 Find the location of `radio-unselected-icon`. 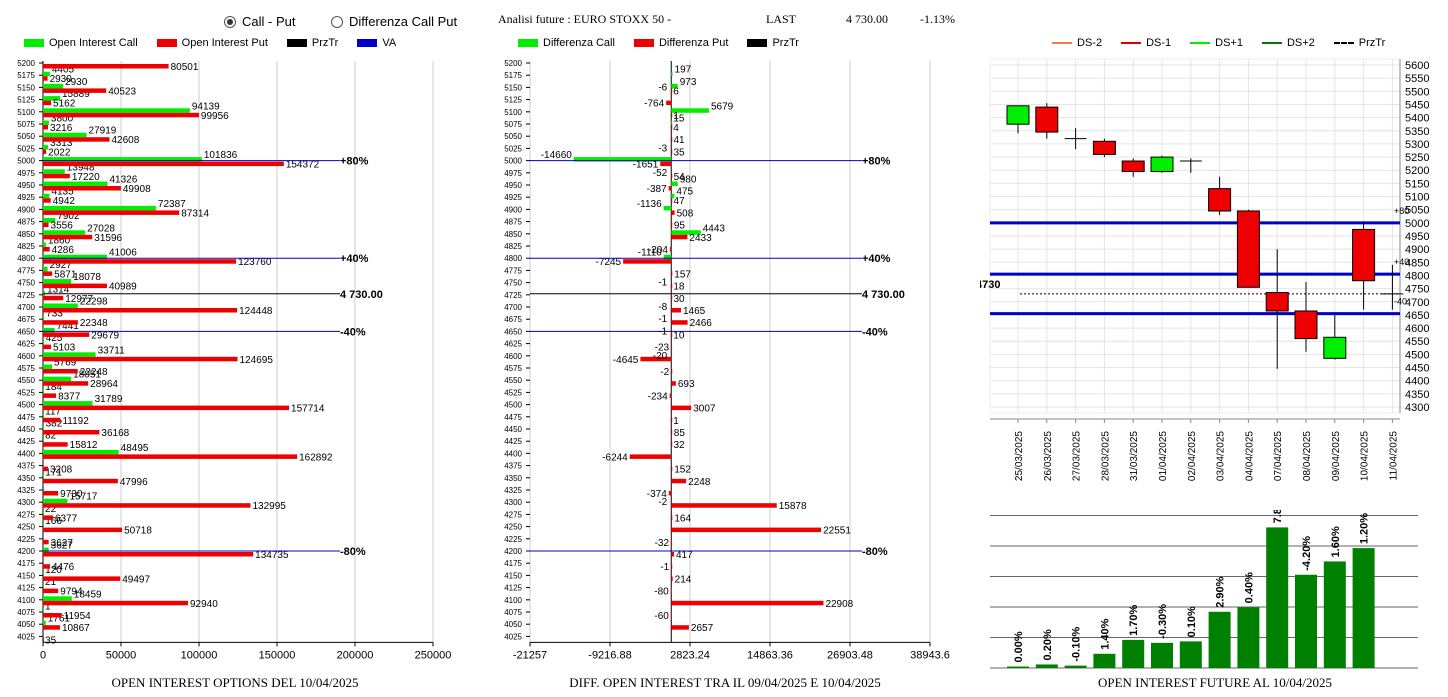

radio-unselected-icon is located at coordinates (337, 21).